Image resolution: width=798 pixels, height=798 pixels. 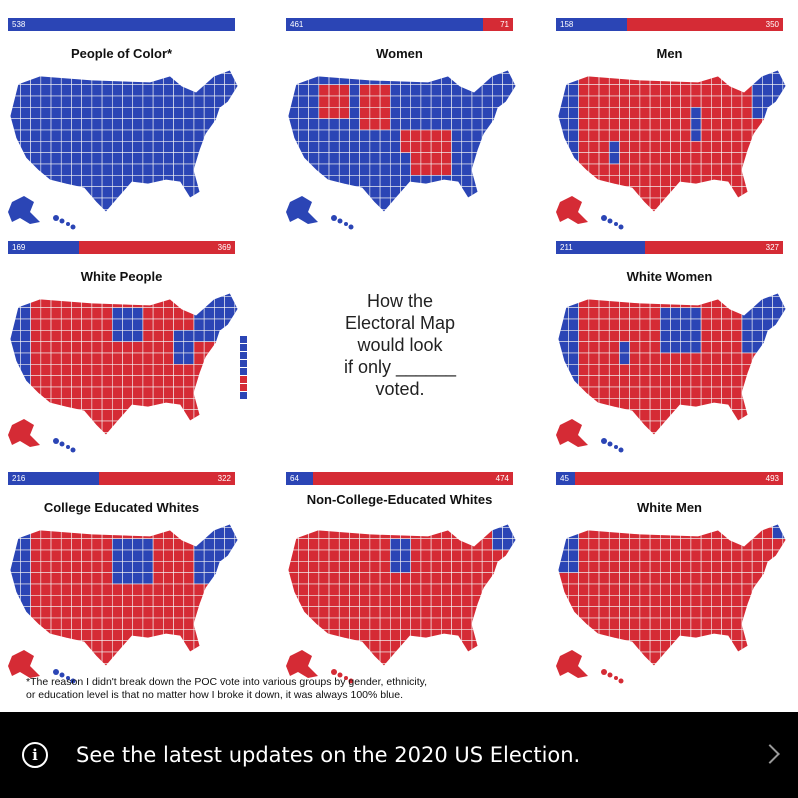 I want to click on chevron-right-icon, so click(x=770, y=754).